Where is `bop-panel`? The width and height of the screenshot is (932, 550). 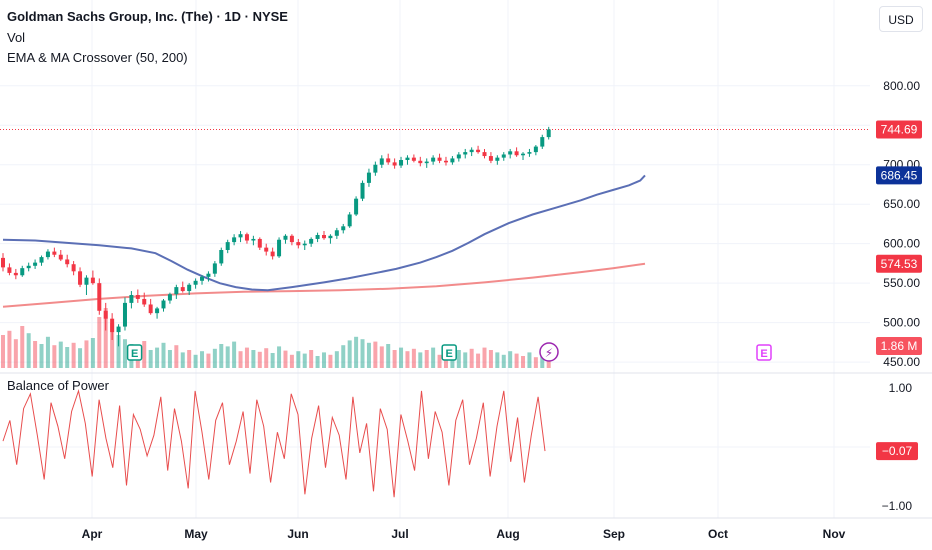
bop-panel is located at coordinates (274, 443).